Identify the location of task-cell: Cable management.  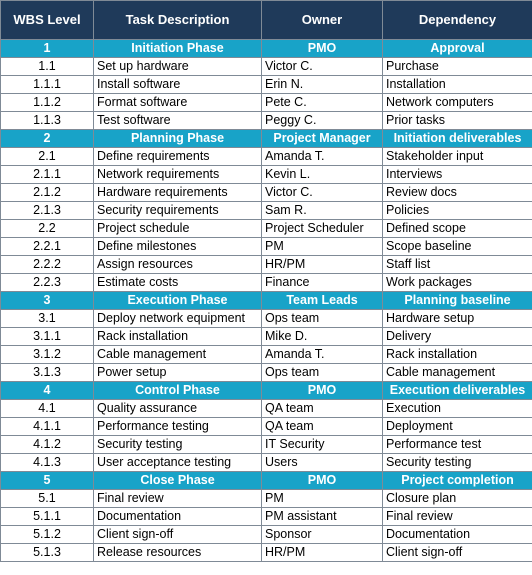
(177, 354).